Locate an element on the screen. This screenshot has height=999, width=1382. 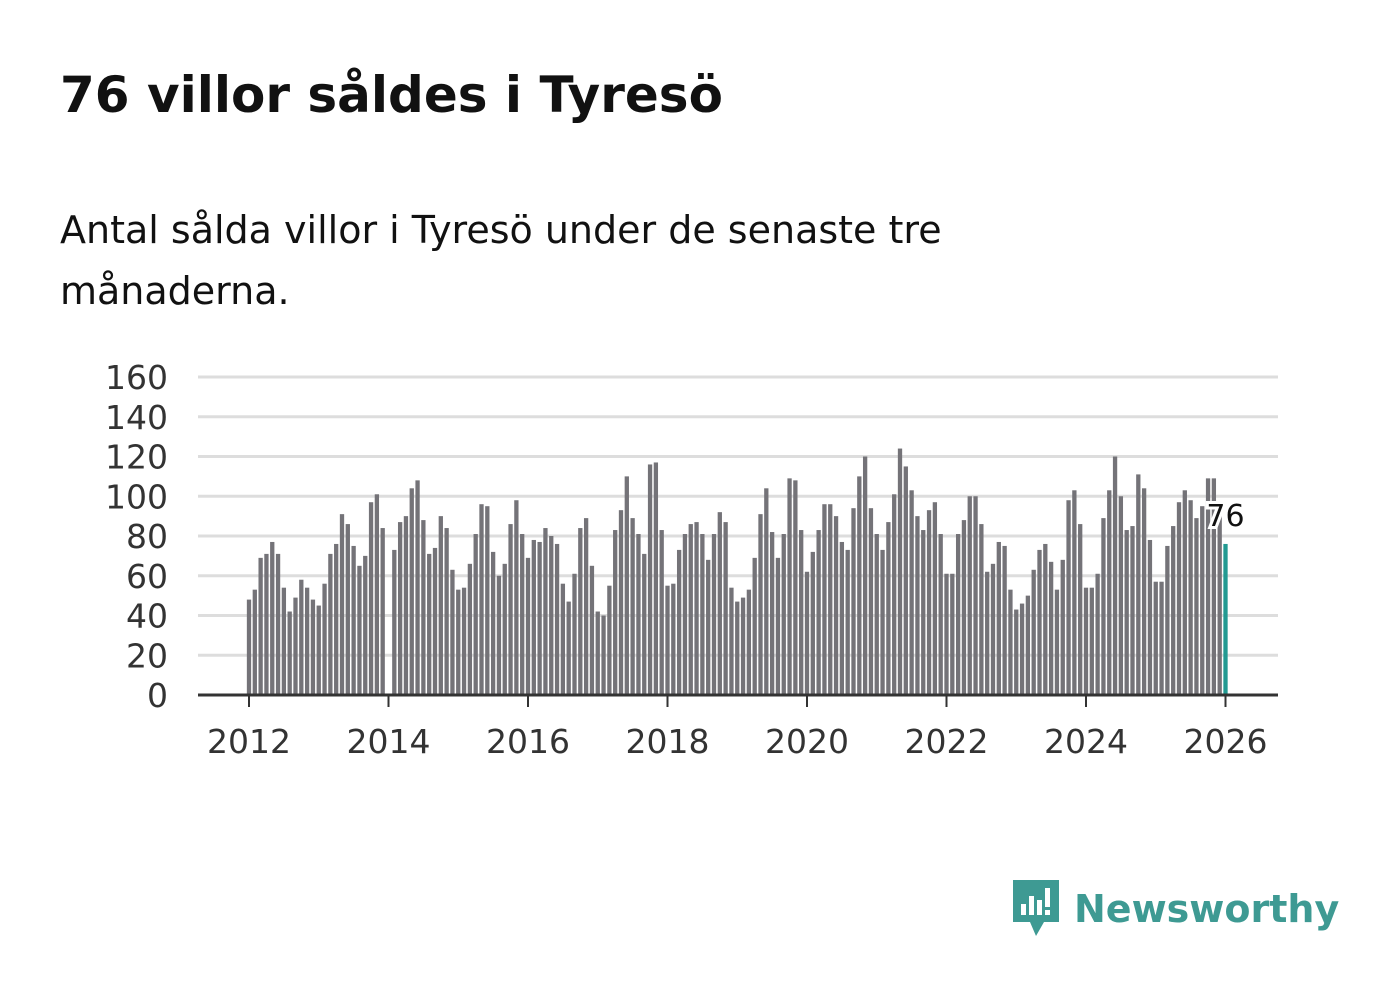
brand-logo: Newsworthy is located at coordinates (1174, 909).